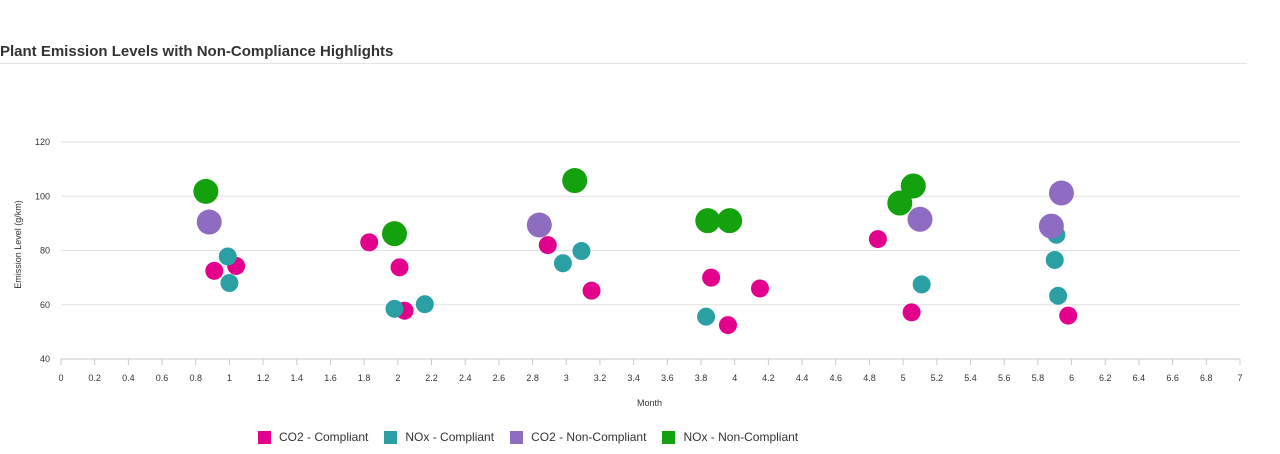 The image size is (1280, 454). I want to click on y-tick-label: 120, so click(42, 142).